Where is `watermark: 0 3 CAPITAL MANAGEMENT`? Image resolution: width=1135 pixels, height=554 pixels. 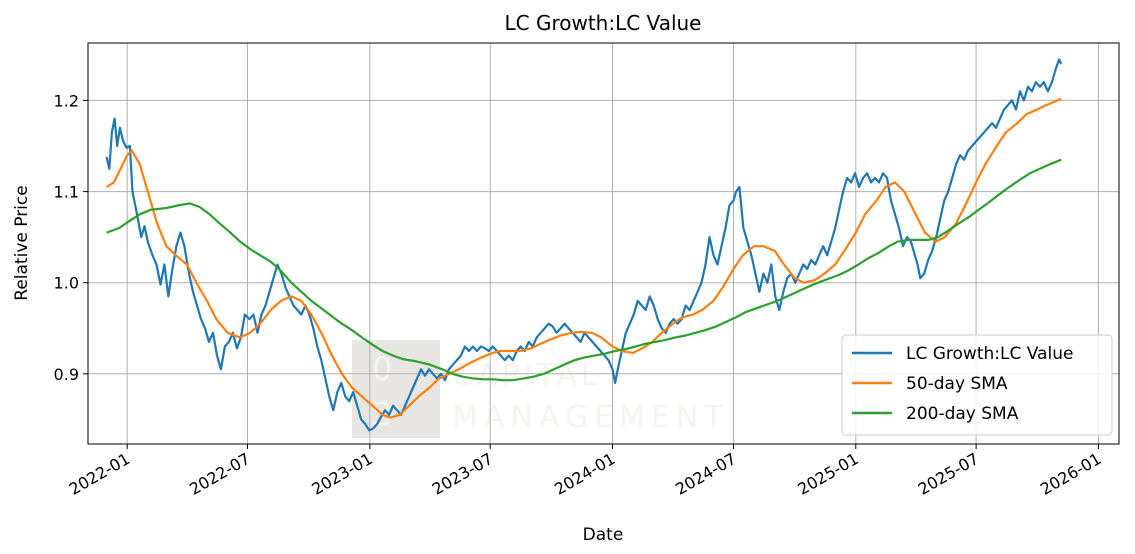
watermark: 0 3 CAPITAL MANAGEMENT is located at coordinates (540, 389).